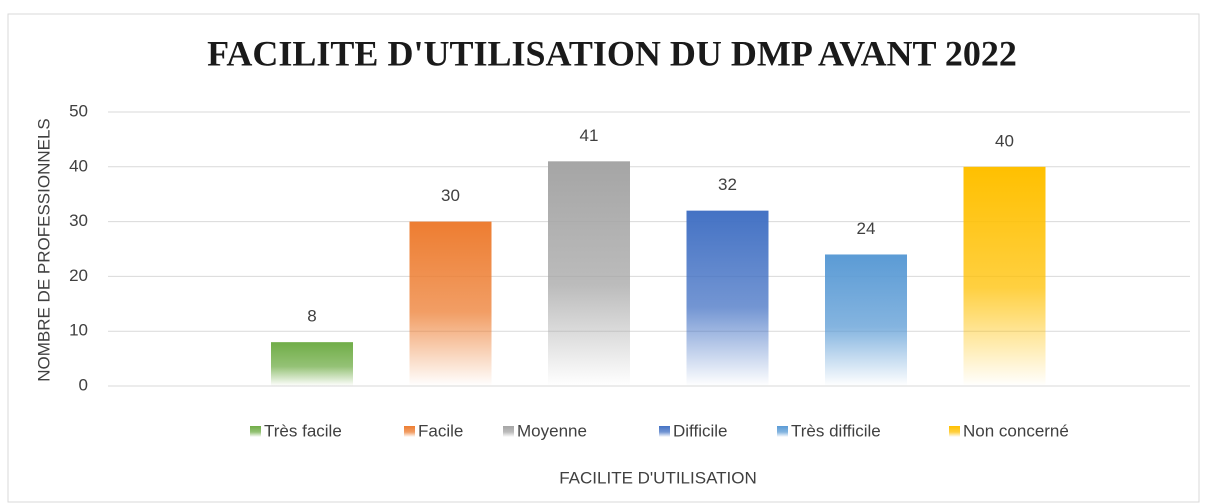 The height and width of the screenshot is (504, 1208). What do you see at coordinates (440, 430) in the screenshot?
I see `legend-label: Facile` at bounding box center [440, 430].